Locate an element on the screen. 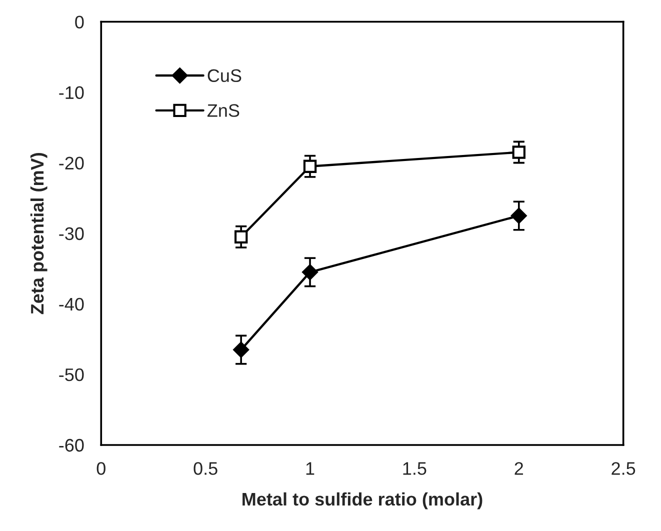 This screenshot has height=531, width=661. y-tick-label: -10 is located at coordinates (71, 93).